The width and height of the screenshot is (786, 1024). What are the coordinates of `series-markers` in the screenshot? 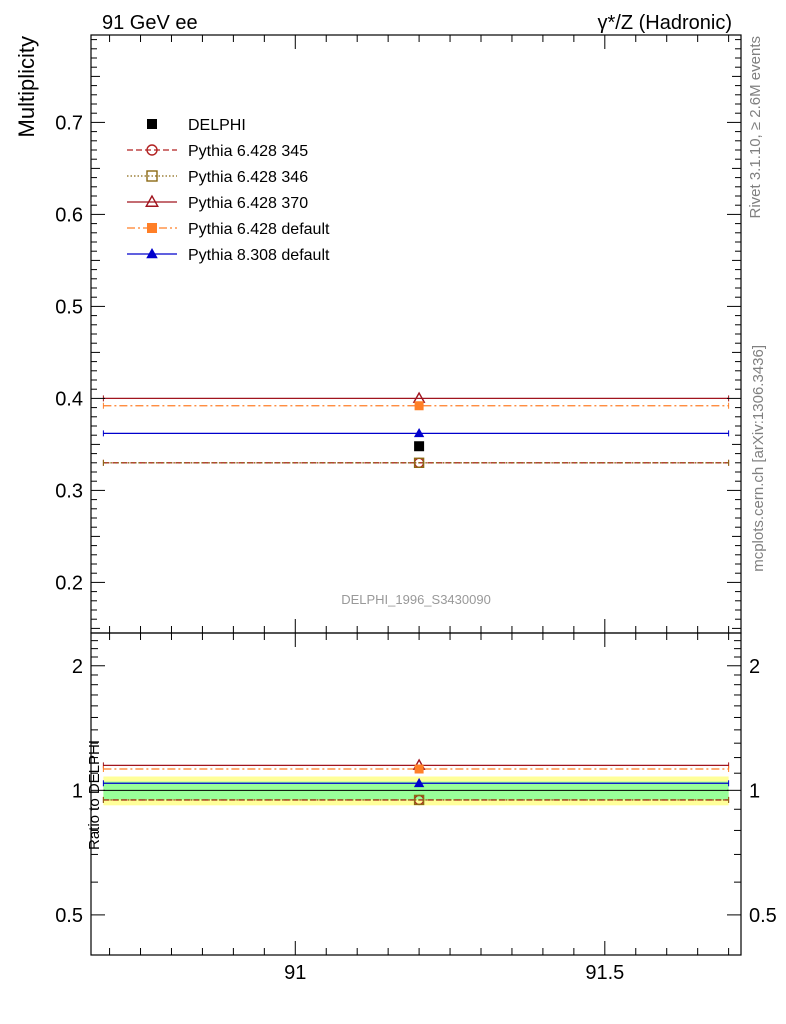 It's located at (419, 598).